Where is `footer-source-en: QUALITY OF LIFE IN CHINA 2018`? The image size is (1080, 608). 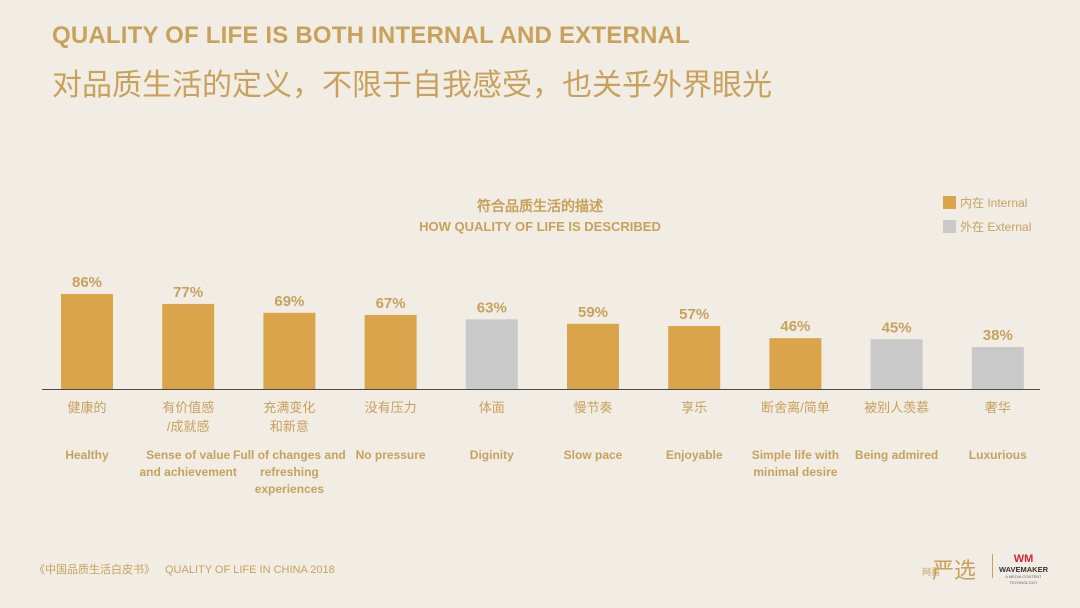
footer-source-en: QUALITY OF LIFE IN CHINA 2018 is located at coordinates (250, 570).